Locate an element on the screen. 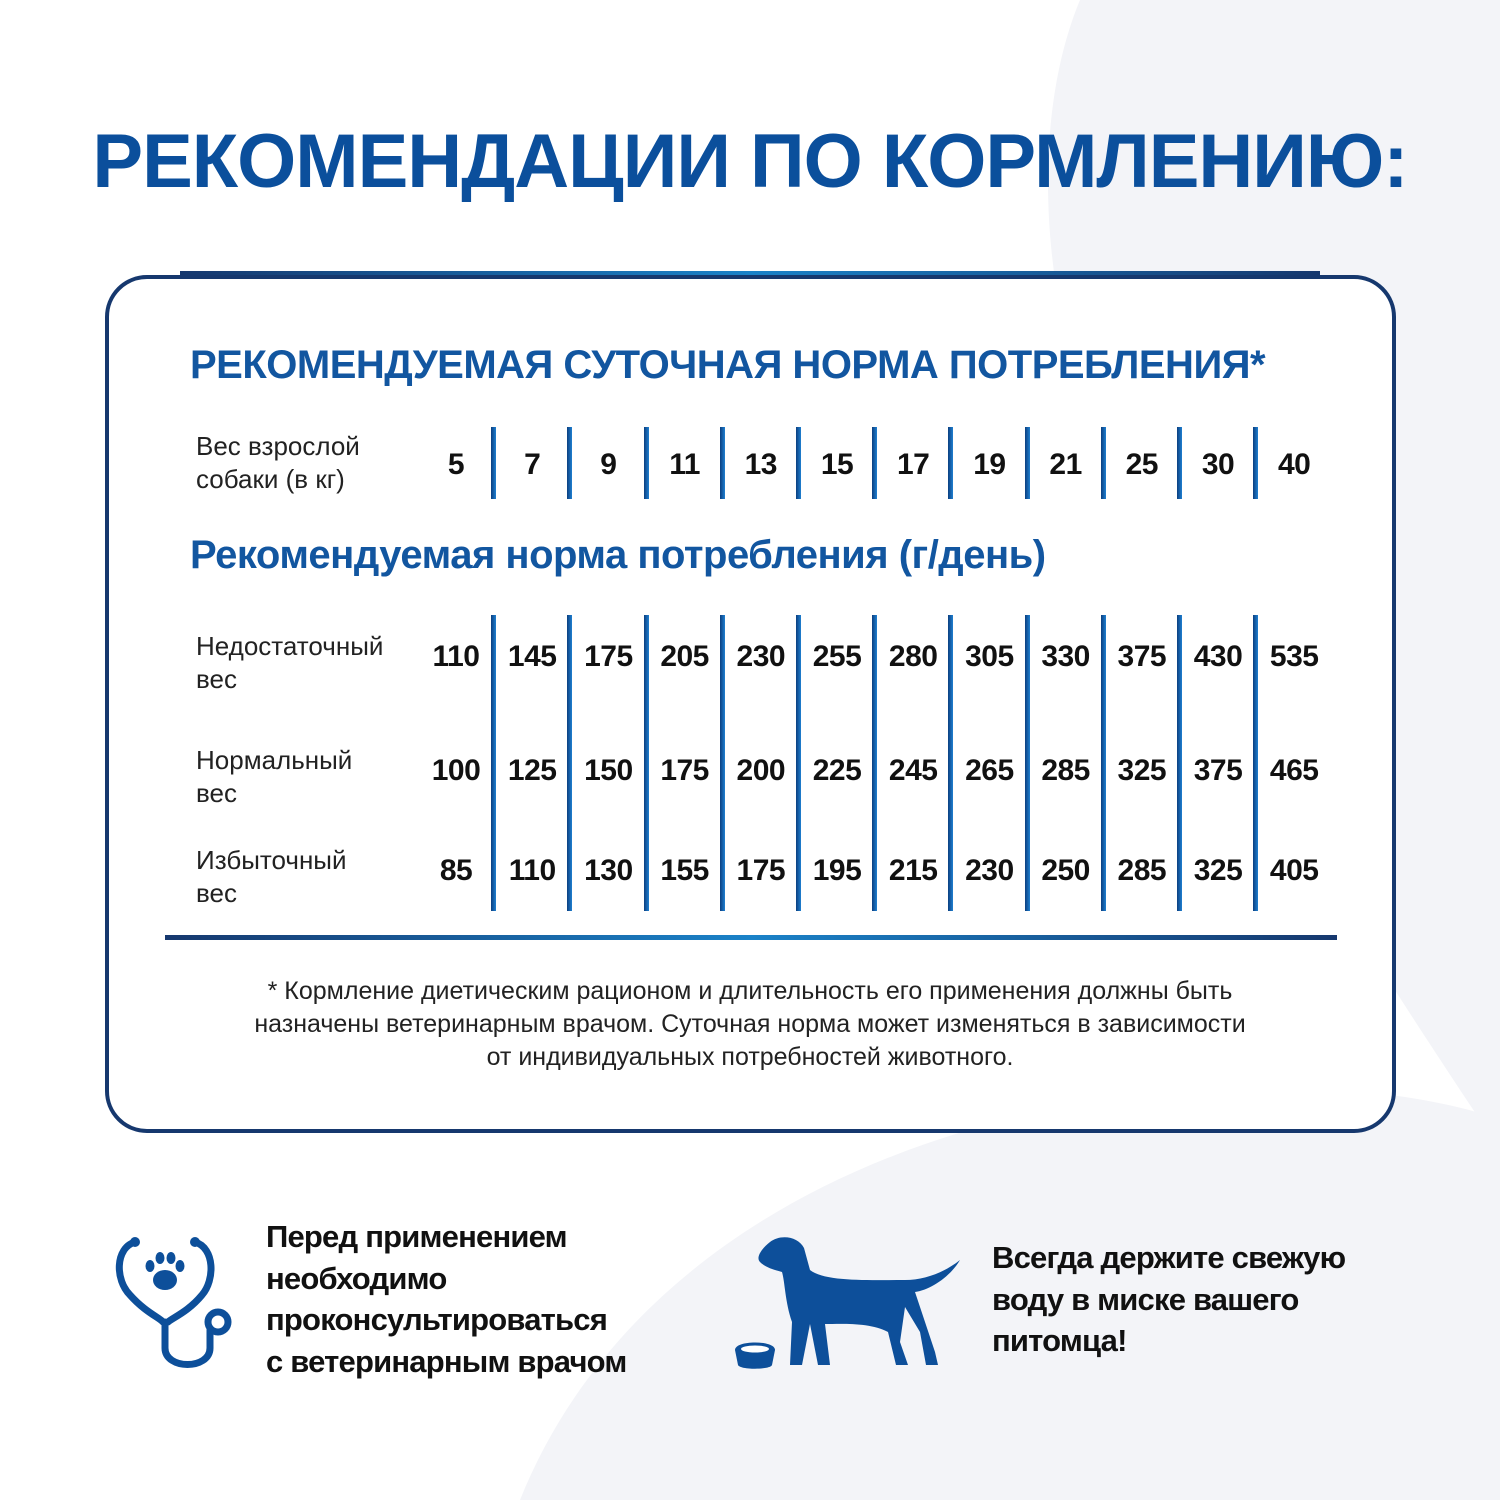 Image resolution: width=1500 pixels, height=1500 pixels. weight-value: 21 is located at coordinates (1065, 464).